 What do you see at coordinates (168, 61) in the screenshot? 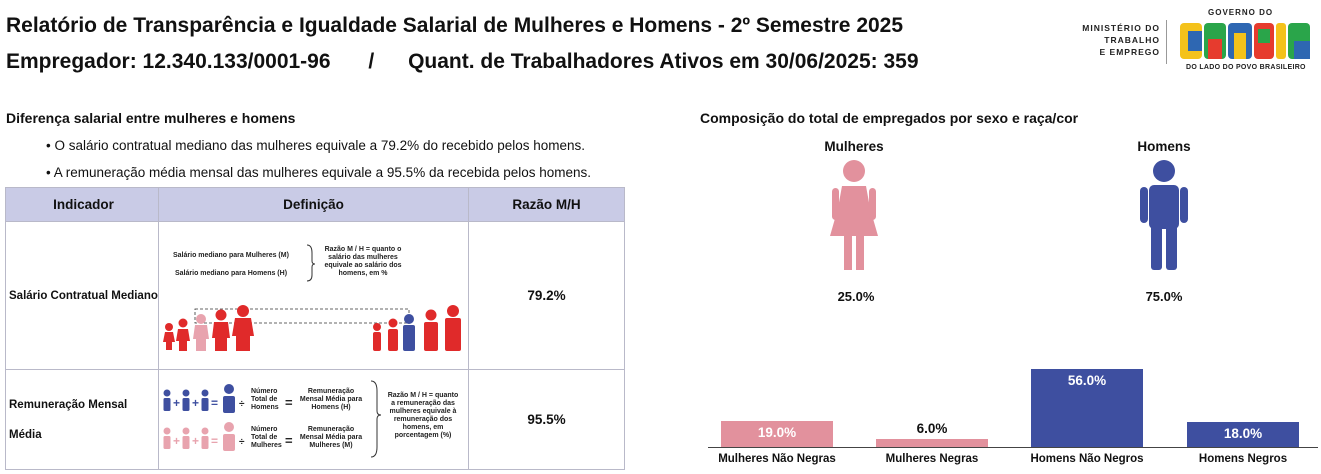
I see `employer-id: Empregador: 12.340.133/0001-96` at bounding box center [168, 61].